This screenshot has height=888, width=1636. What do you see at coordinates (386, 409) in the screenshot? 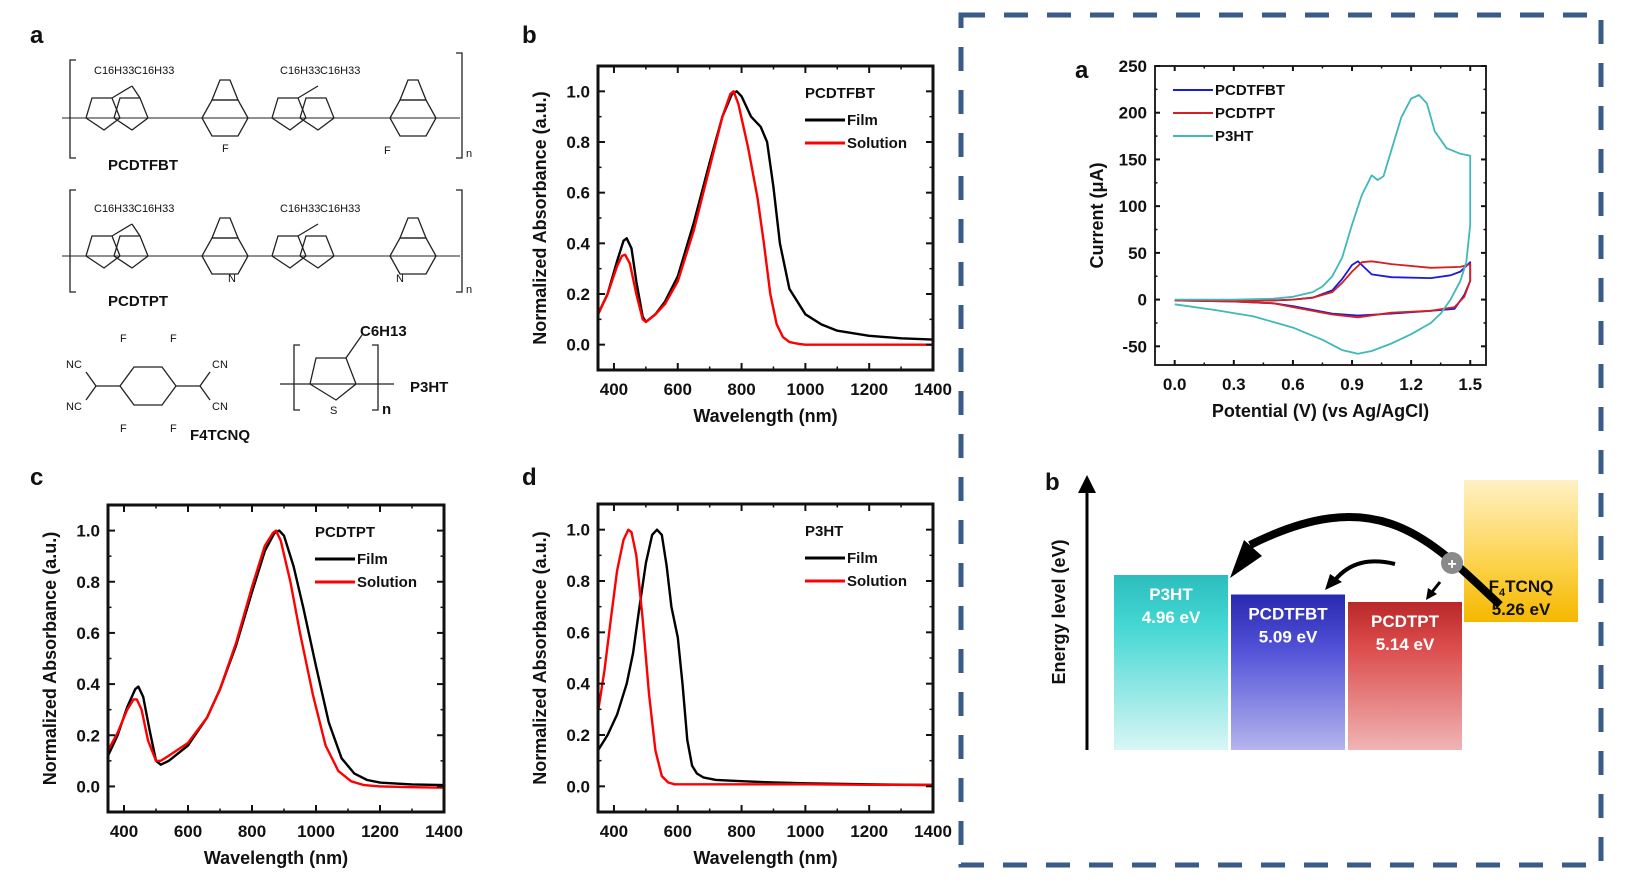
I see `repeat-n: n` at bounding box center [386, 409].